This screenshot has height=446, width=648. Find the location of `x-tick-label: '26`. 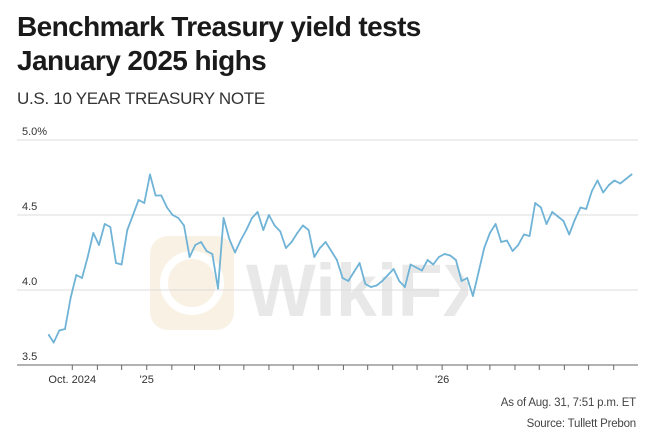

x-tick-label: '26 is located at coordinates (442, 380).